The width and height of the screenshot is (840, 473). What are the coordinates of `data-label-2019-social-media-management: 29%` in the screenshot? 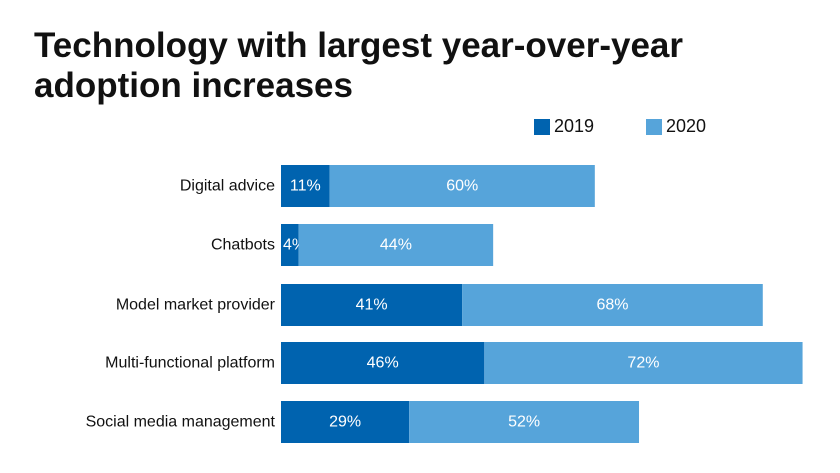 It's located at (345, 422).